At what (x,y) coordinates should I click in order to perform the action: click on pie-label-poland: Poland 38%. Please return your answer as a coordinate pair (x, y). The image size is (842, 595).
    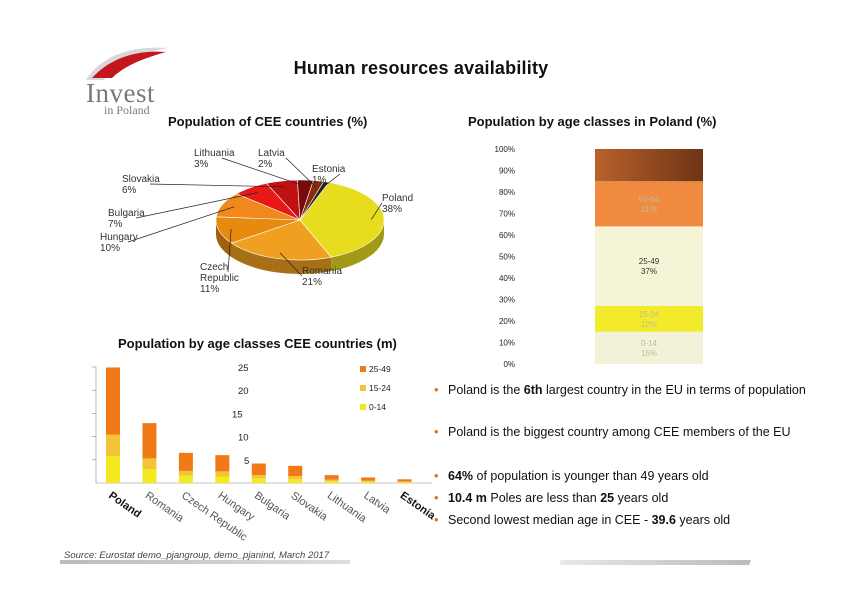
    Looking at the image, I should click on (398, 204).